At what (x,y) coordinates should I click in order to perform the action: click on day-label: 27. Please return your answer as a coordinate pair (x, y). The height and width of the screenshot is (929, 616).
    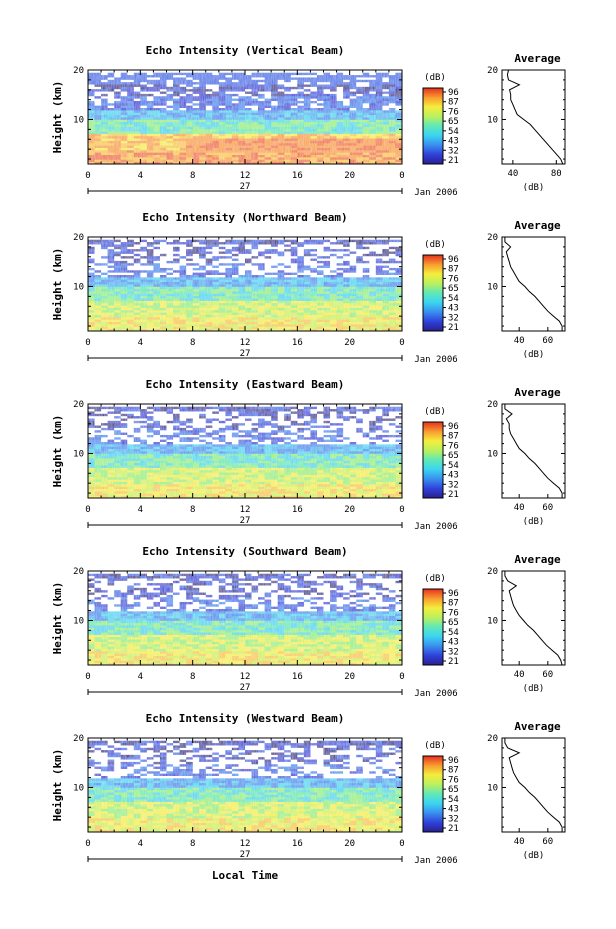
    Looking at the image, I should click on (245, 187).